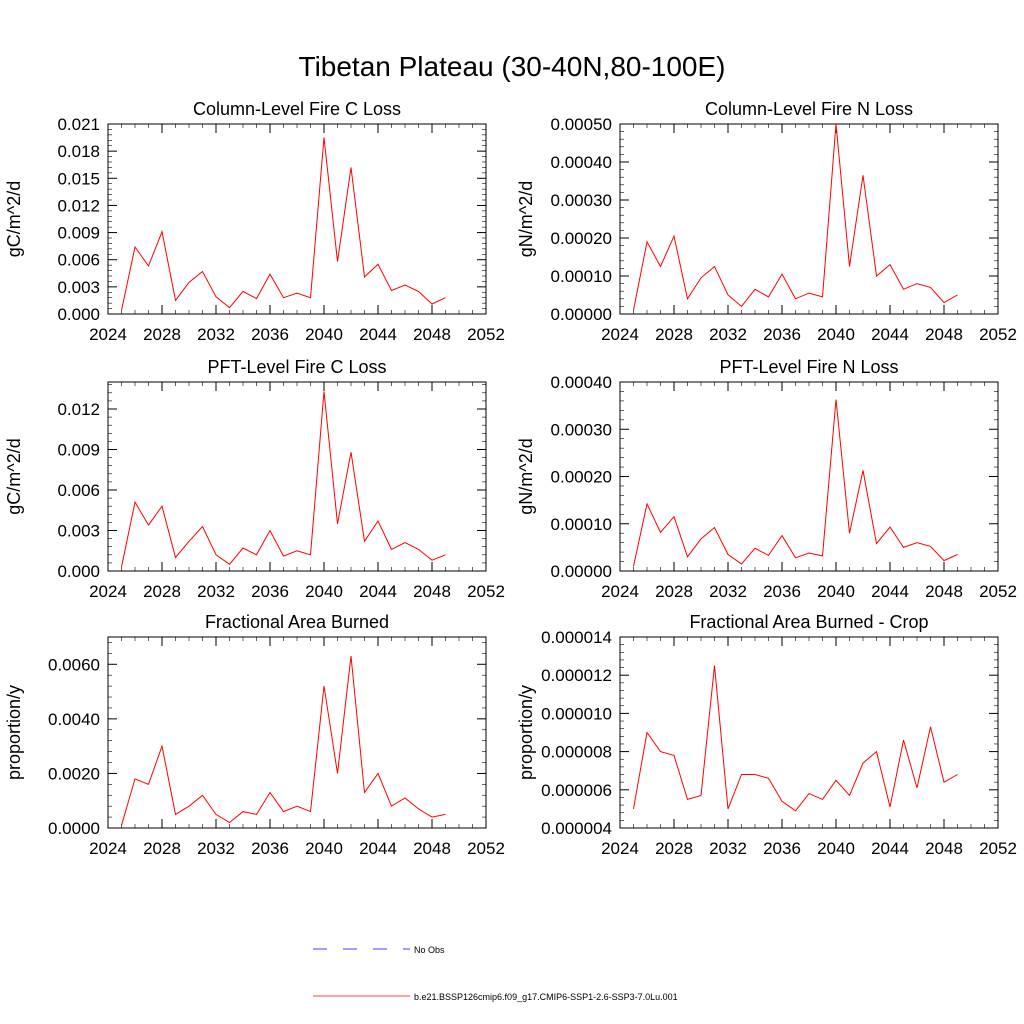 The width and height of the screenshot is (1024, 1024). Describe the element at coordinates (808, 367) in the screenshot. I see `panel-title: PFT-Level Fire N Loss` at that location.